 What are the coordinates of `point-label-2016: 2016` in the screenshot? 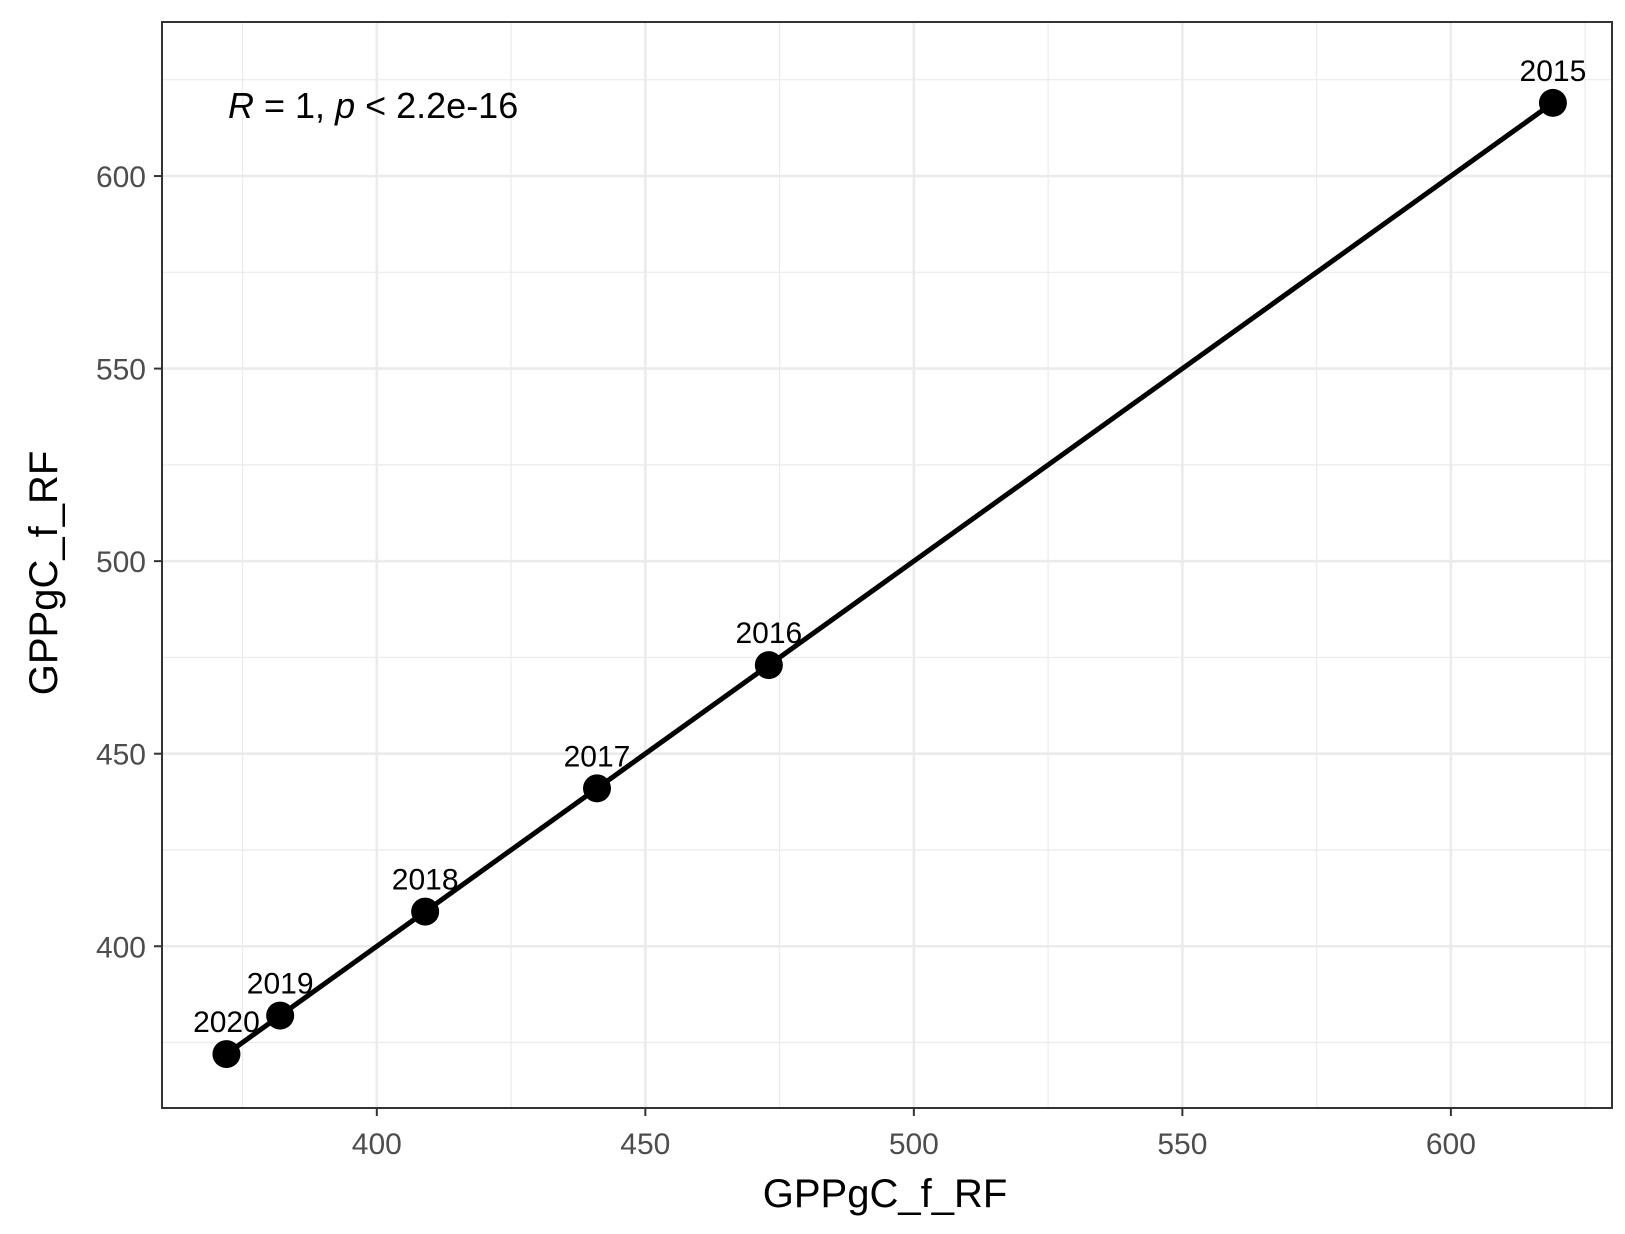 It's located at (768, 633).